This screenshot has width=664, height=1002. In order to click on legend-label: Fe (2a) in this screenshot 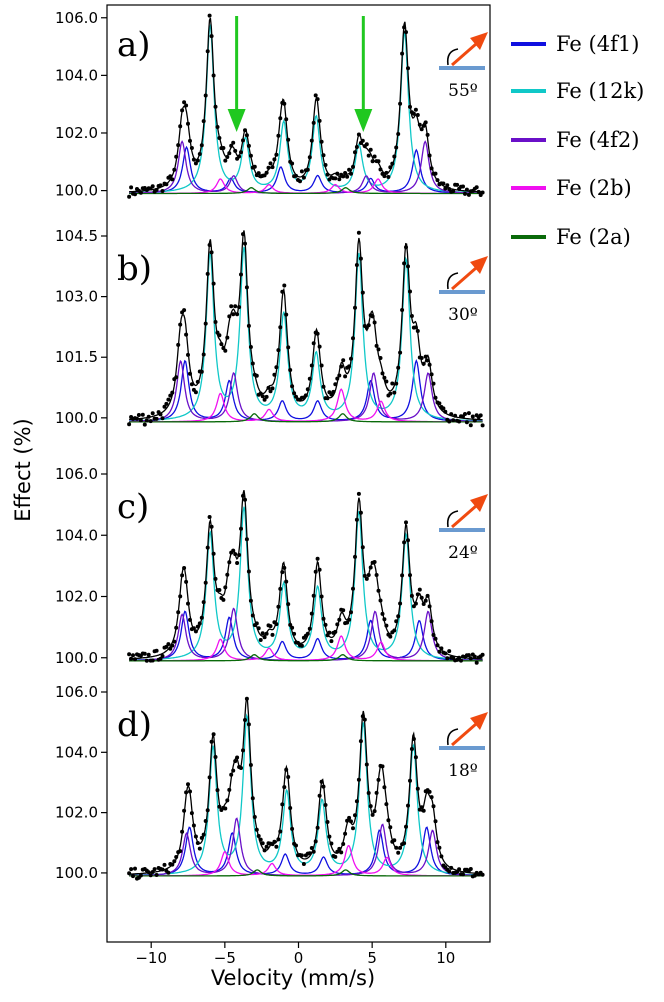, I will do `click(593, 237)`.